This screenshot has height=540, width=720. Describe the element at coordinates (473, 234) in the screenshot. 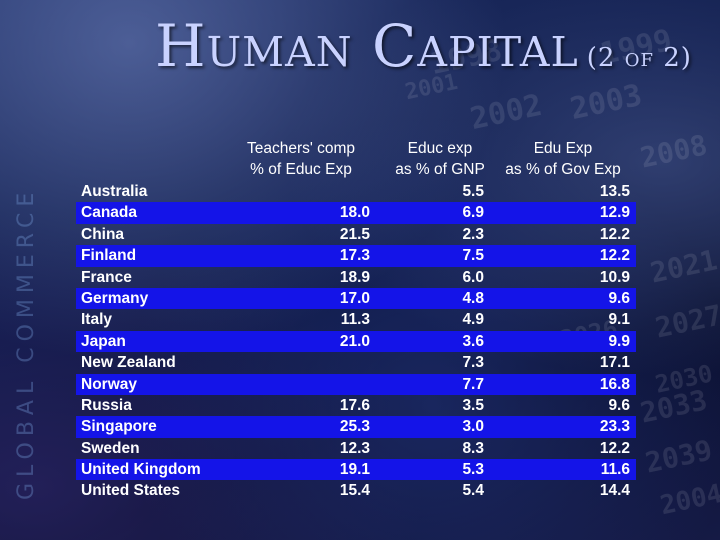

I see `educ-exp-gnp-cell: 2.3` at that location.